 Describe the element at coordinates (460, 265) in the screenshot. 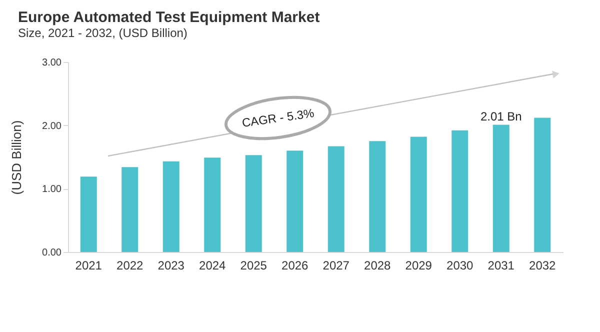

I see `x-tick-label: 2030` at that location.